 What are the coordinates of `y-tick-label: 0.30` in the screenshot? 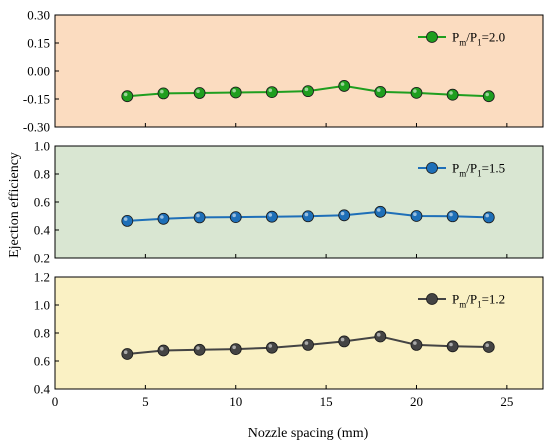 It's located at (38, 15).